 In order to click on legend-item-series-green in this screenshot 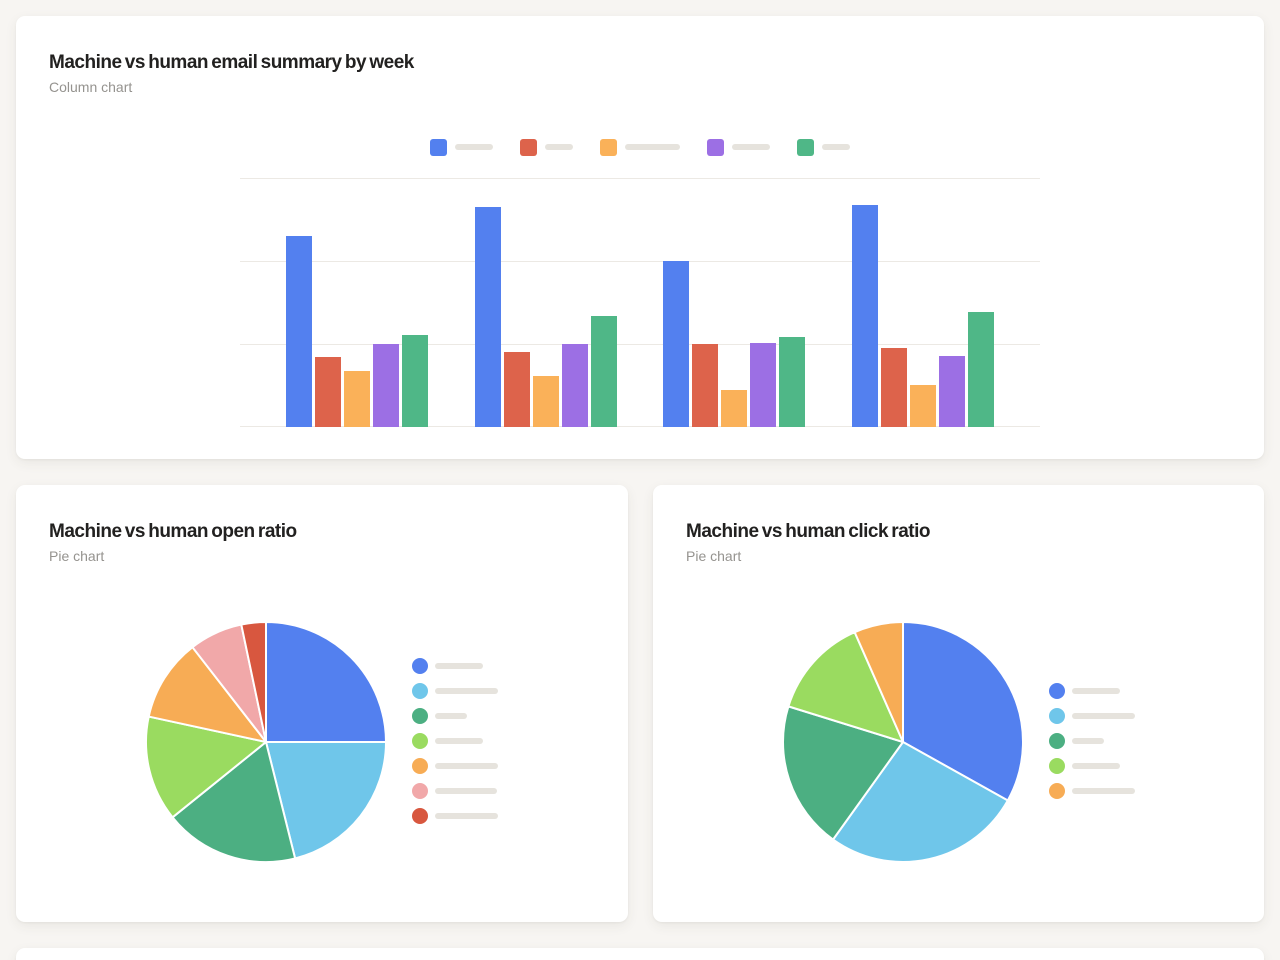, I will do `click(823, 147)`.